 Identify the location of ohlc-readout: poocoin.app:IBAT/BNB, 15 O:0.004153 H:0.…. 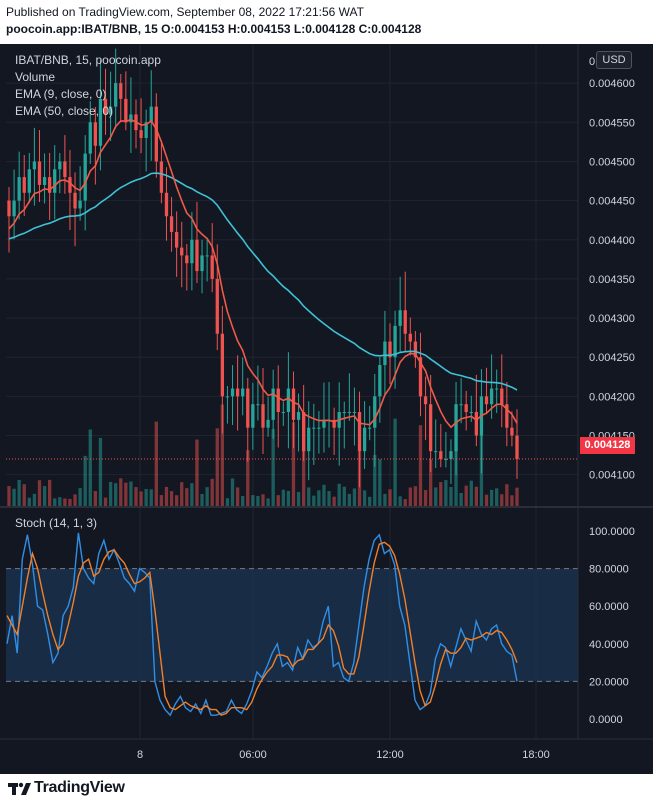
(214, 29).